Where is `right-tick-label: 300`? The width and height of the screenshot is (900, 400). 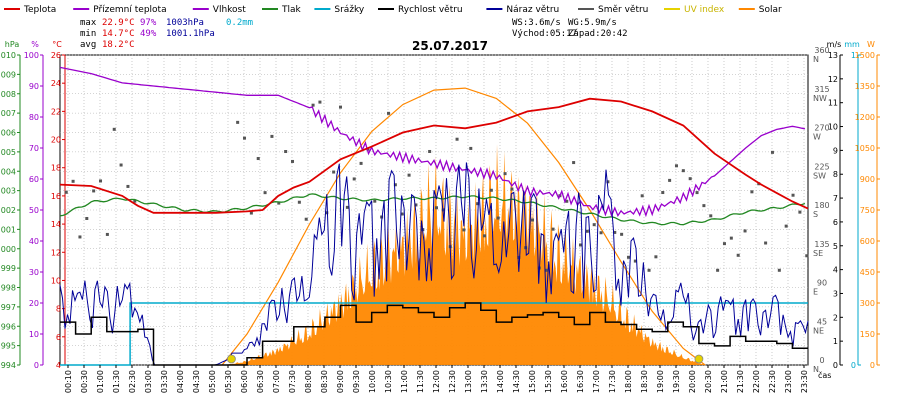
right-tick-label: 300 is located at coordinates (867, 303).